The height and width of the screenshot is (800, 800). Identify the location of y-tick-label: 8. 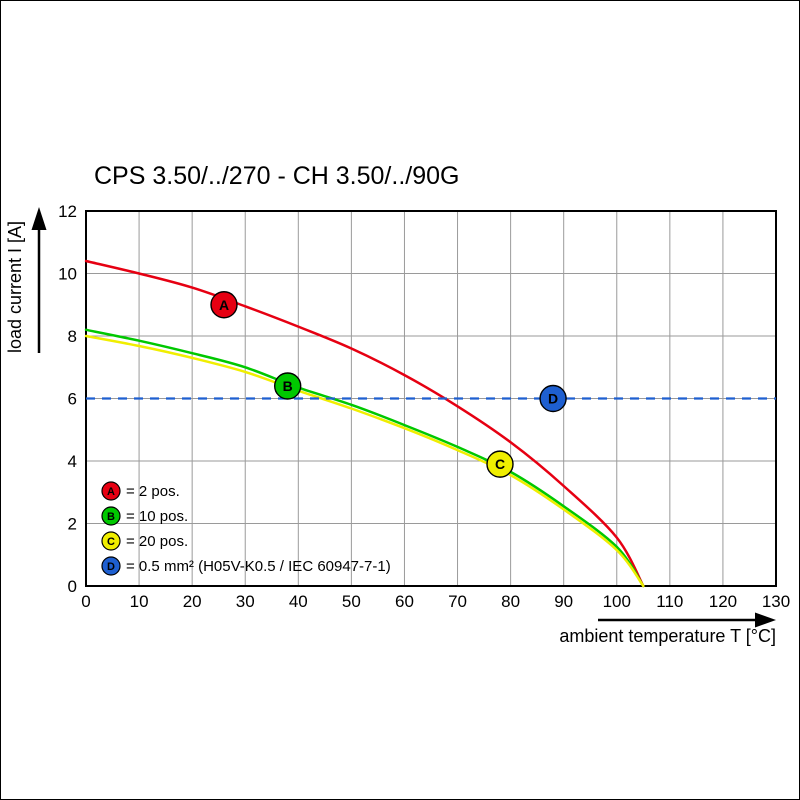
(72, 336).